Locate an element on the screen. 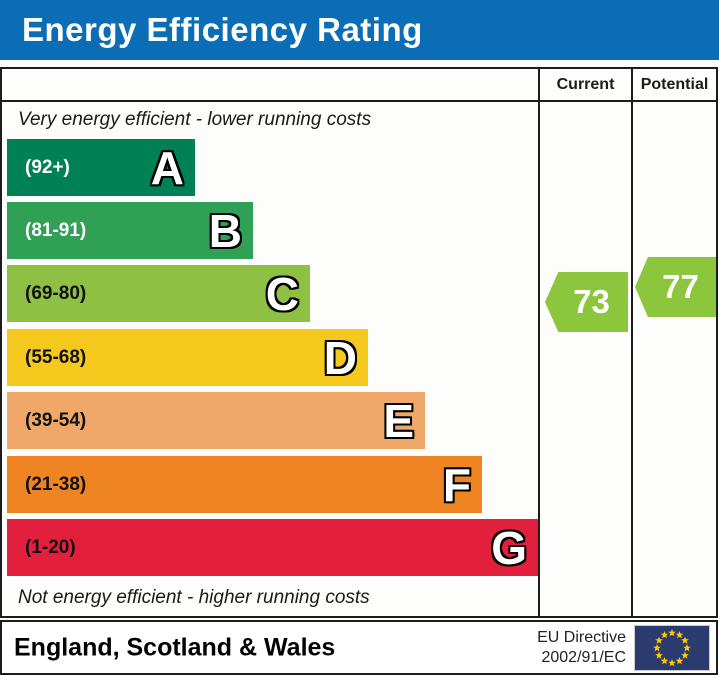 This screenshot has width=719, height=675. band-a: (92+) A is located at coordinates (101, 167).